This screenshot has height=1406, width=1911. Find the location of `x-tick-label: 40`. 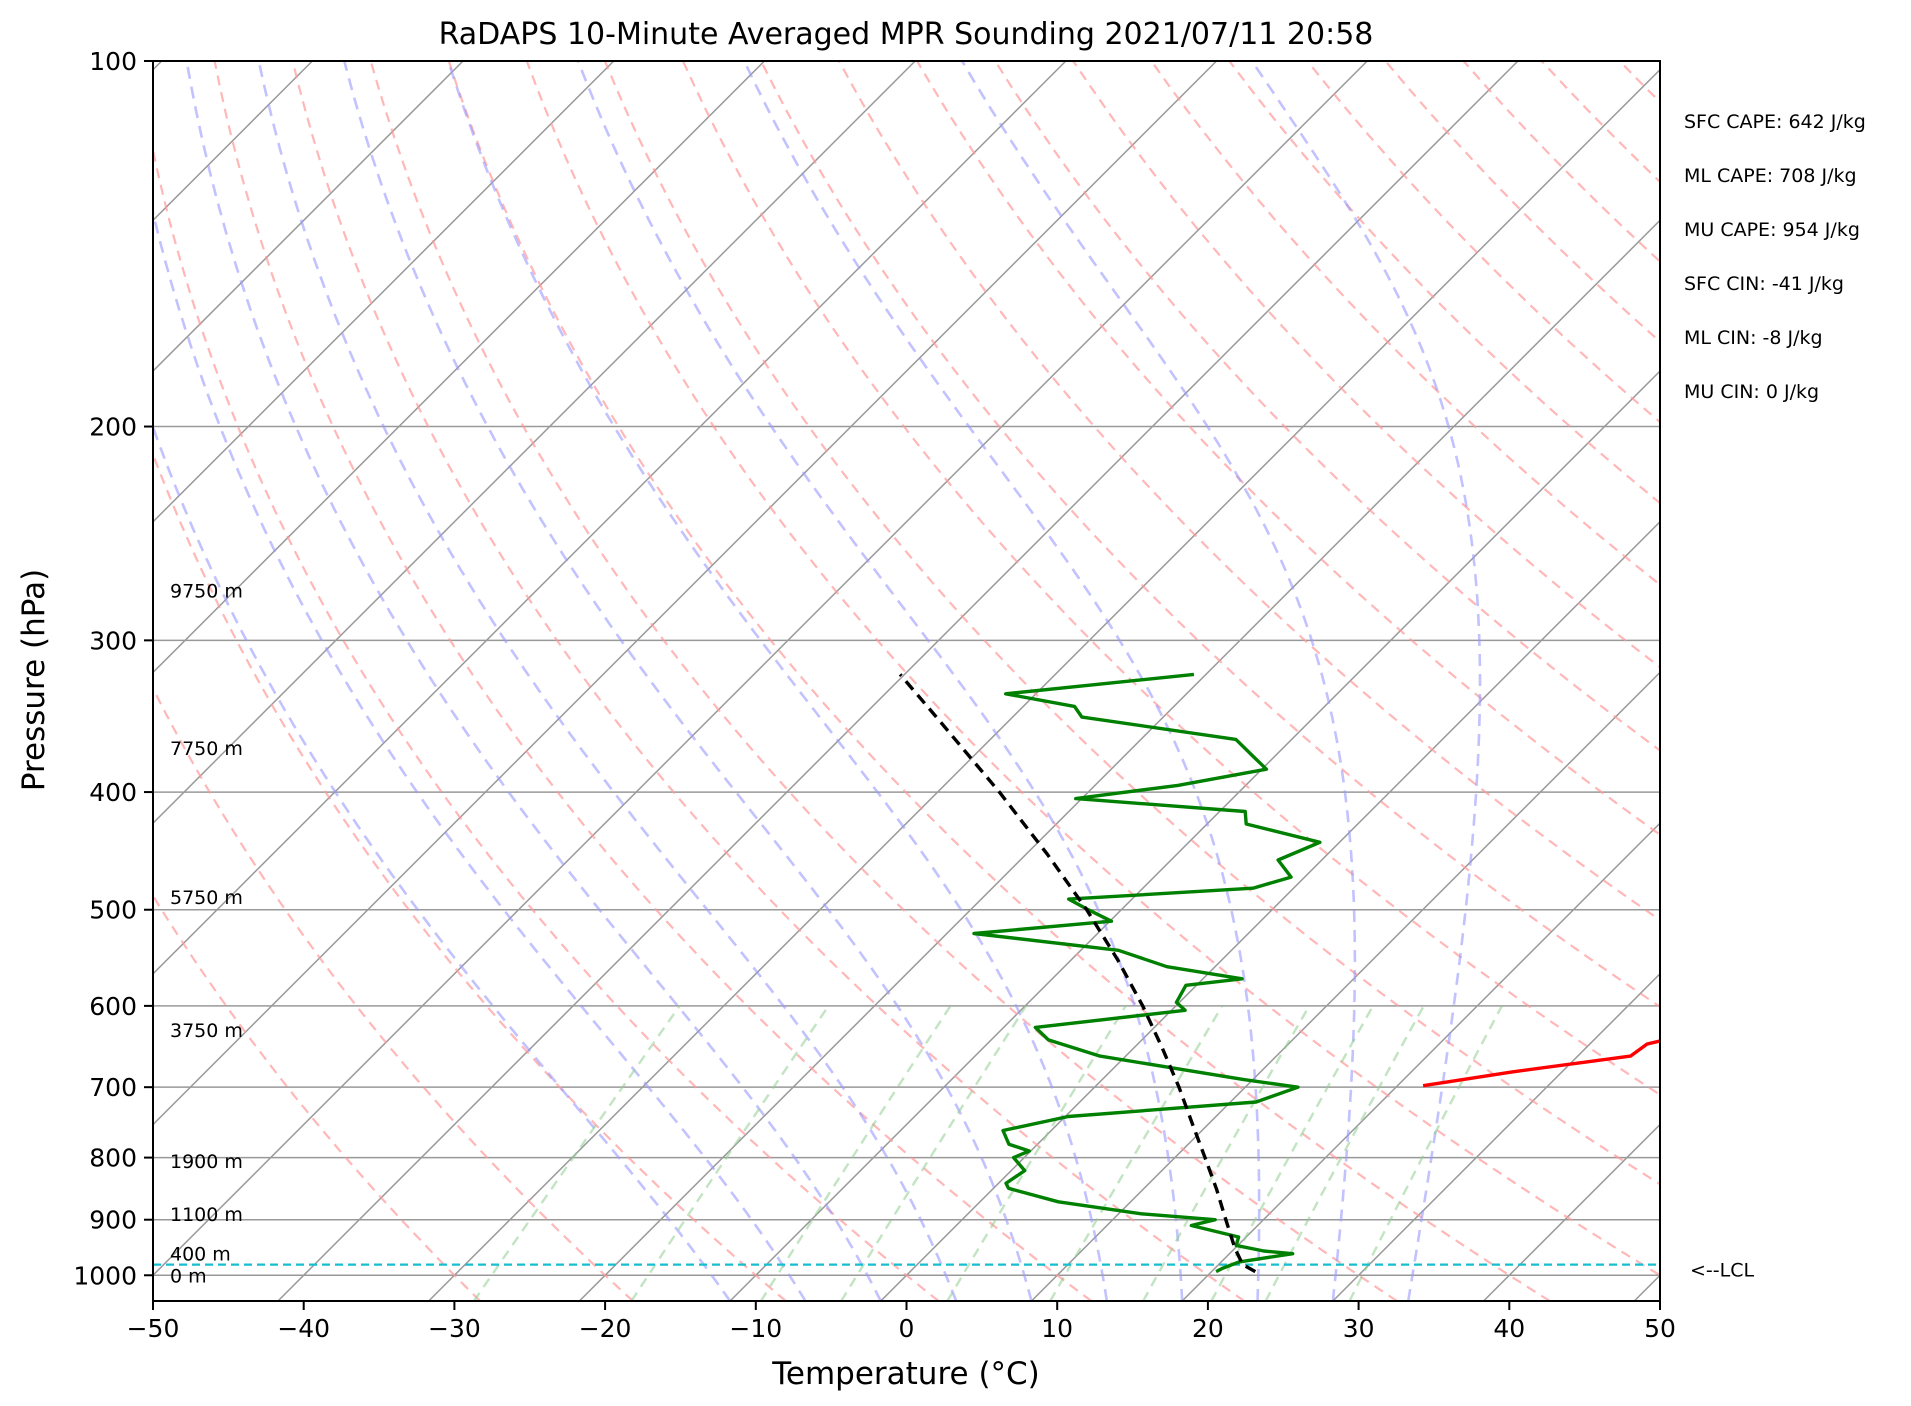

x-tick-label: 40 is located at coordinates (1509, 1328).